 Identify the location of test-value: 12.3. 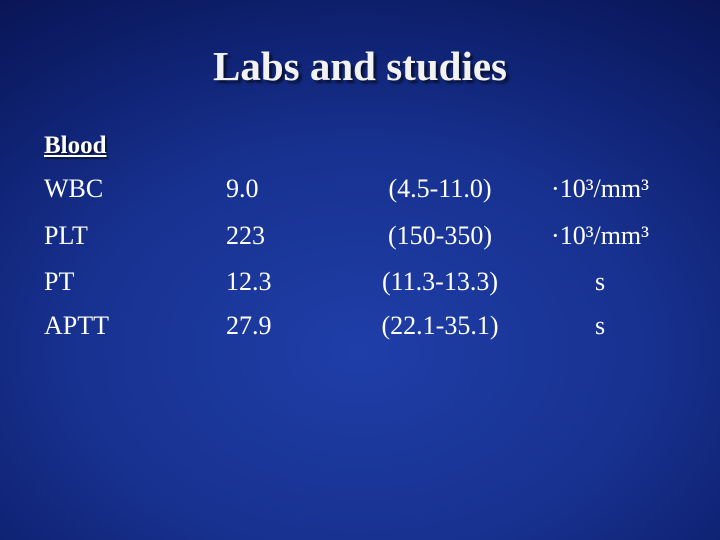
(249, 281).